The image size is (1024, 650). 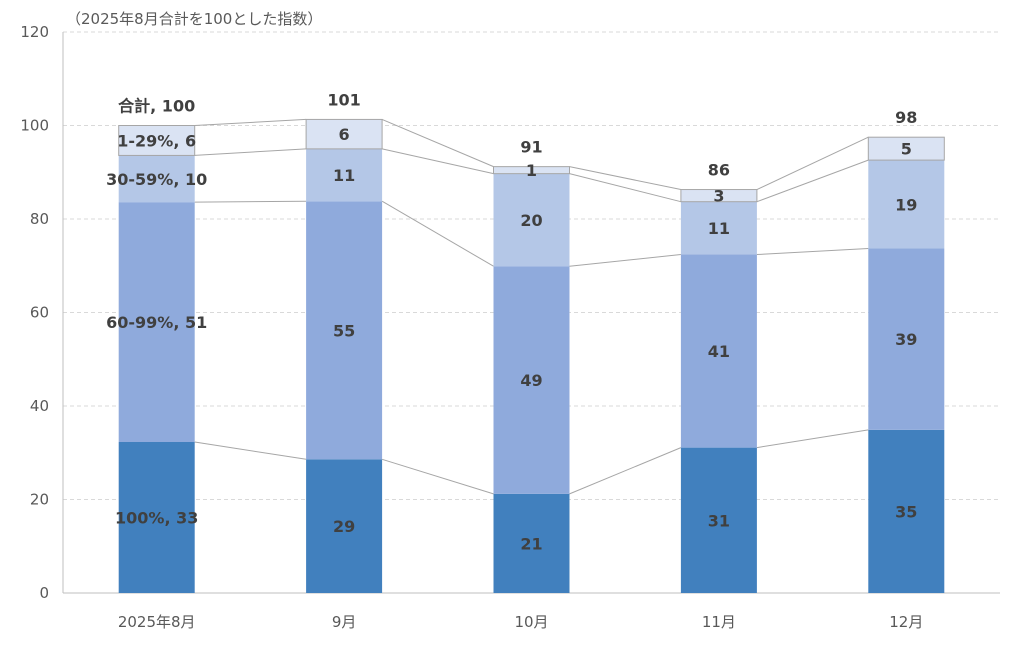 I want to click on data-label: 1, so click(x=531, y=170).